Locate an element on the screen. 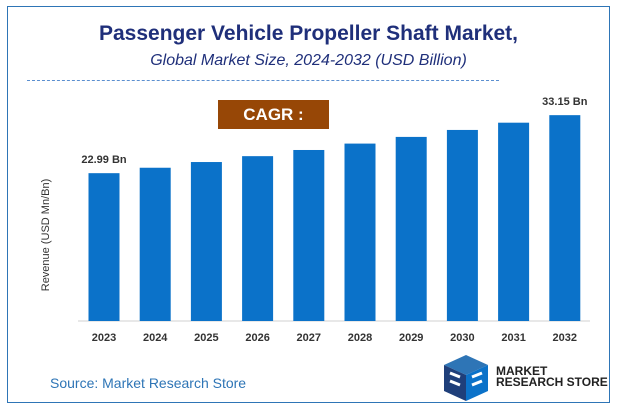 Image resolution: width=617 pixels, height=411 pixels. data-label: 22.99 Bn is located at coordinates (104, 160).